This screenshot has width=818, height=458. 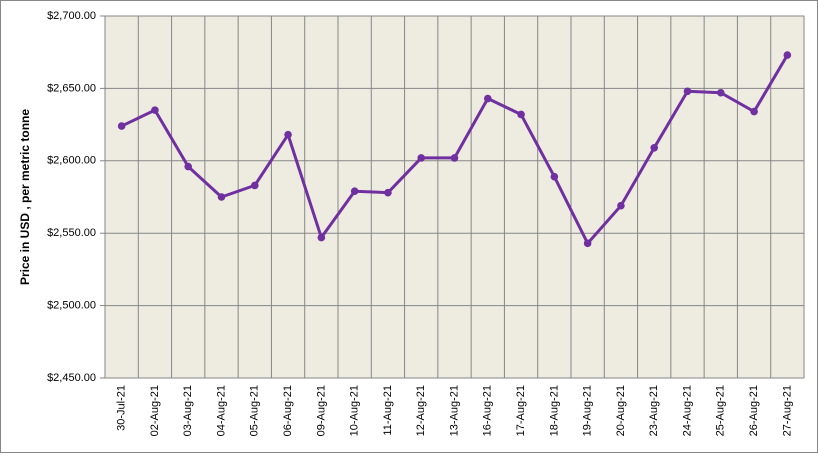 I want to click on y-tick-label: $2,550.00, so click(x=71, y=233).